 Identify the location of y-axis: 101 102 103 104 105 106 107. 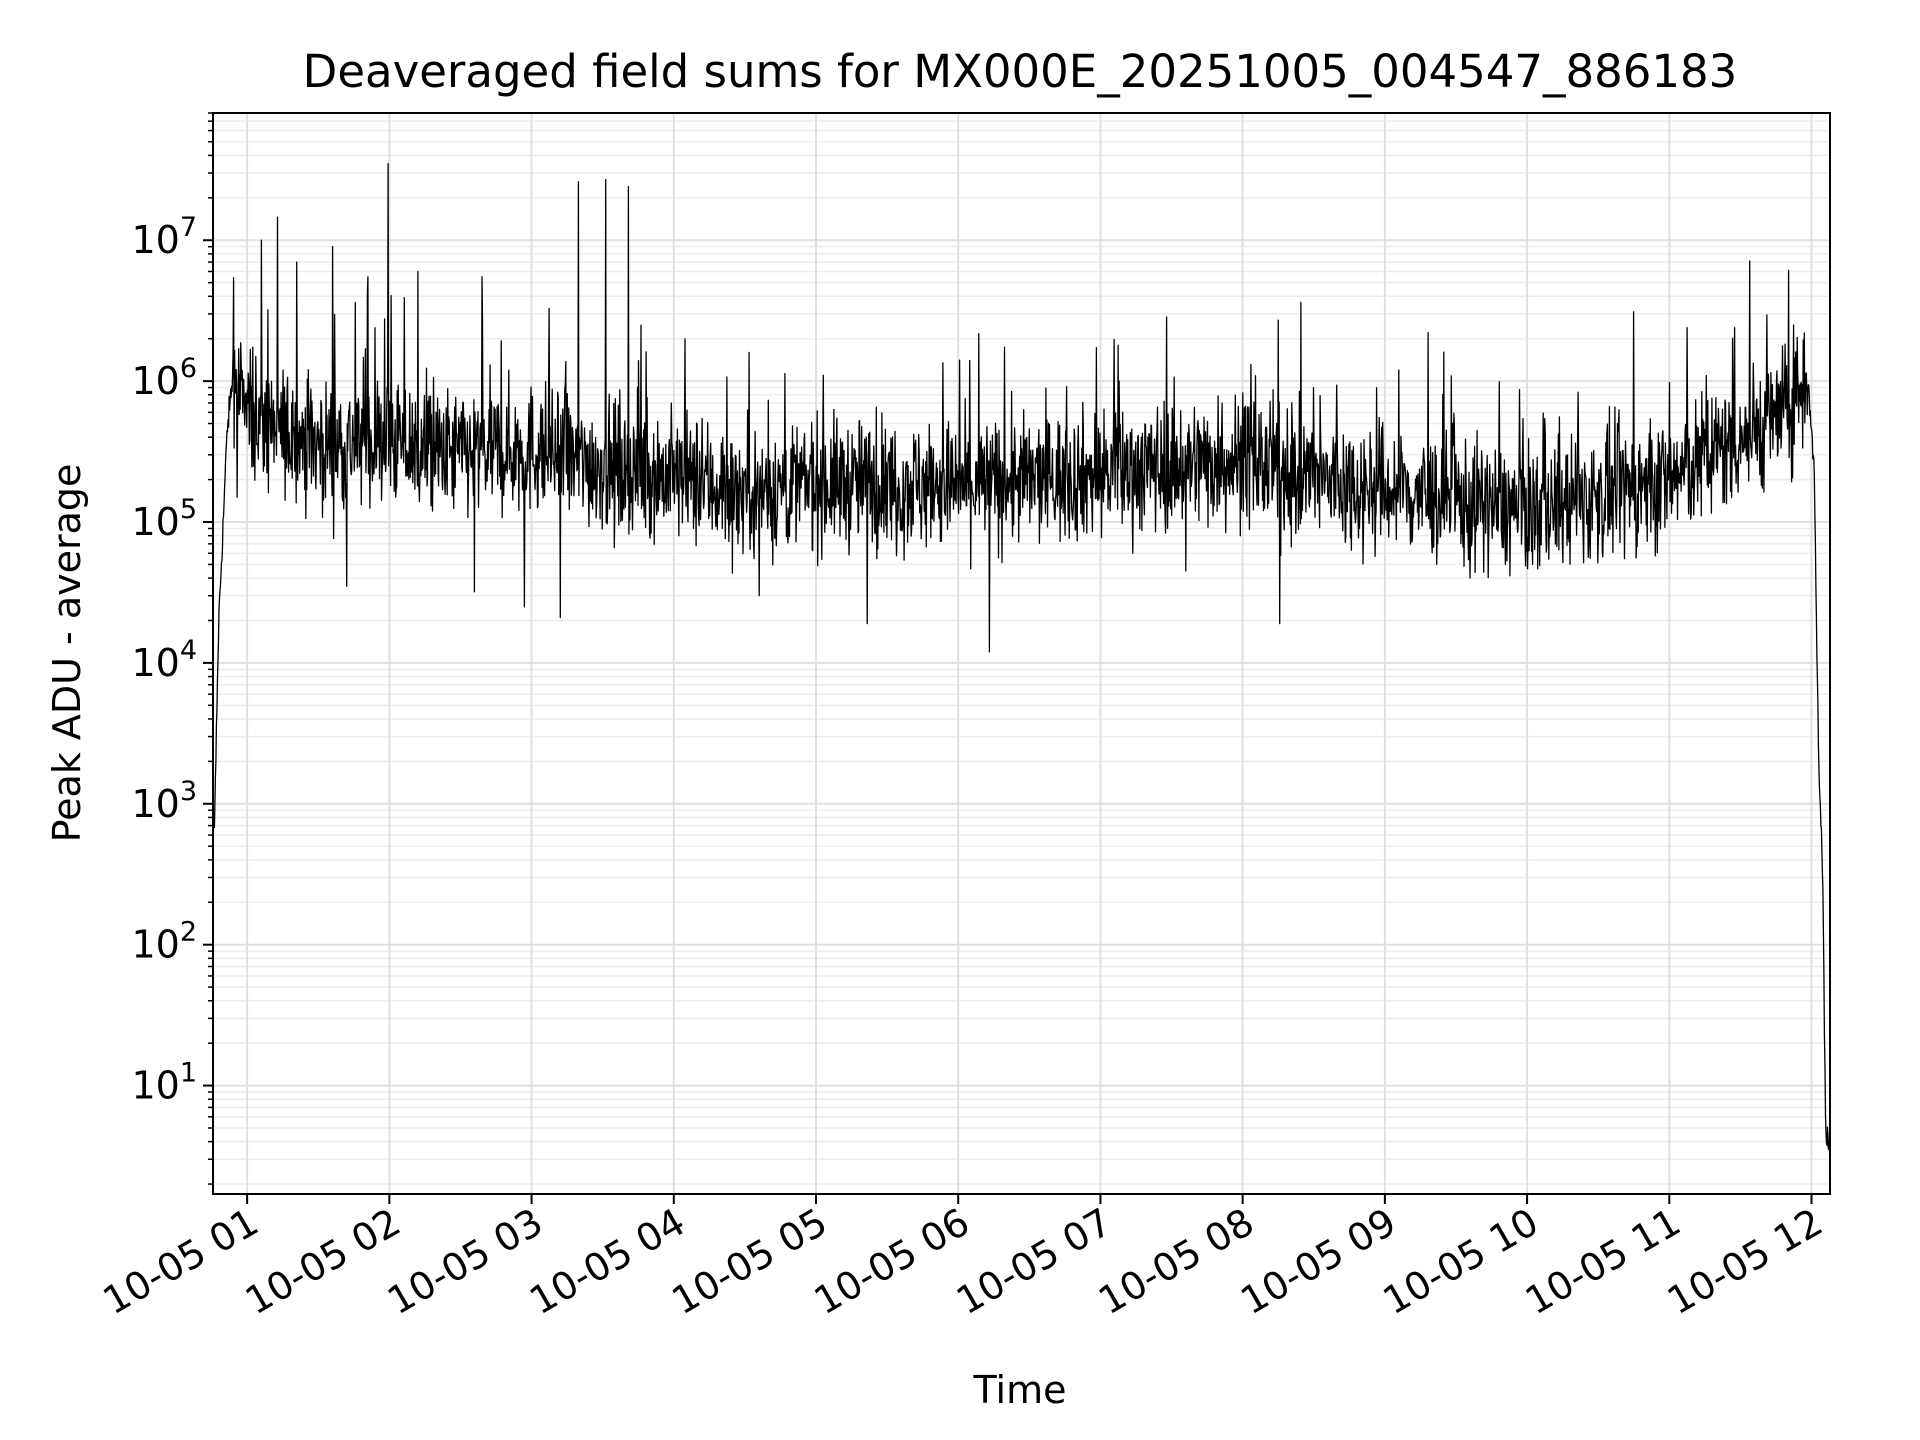
(172, 648).